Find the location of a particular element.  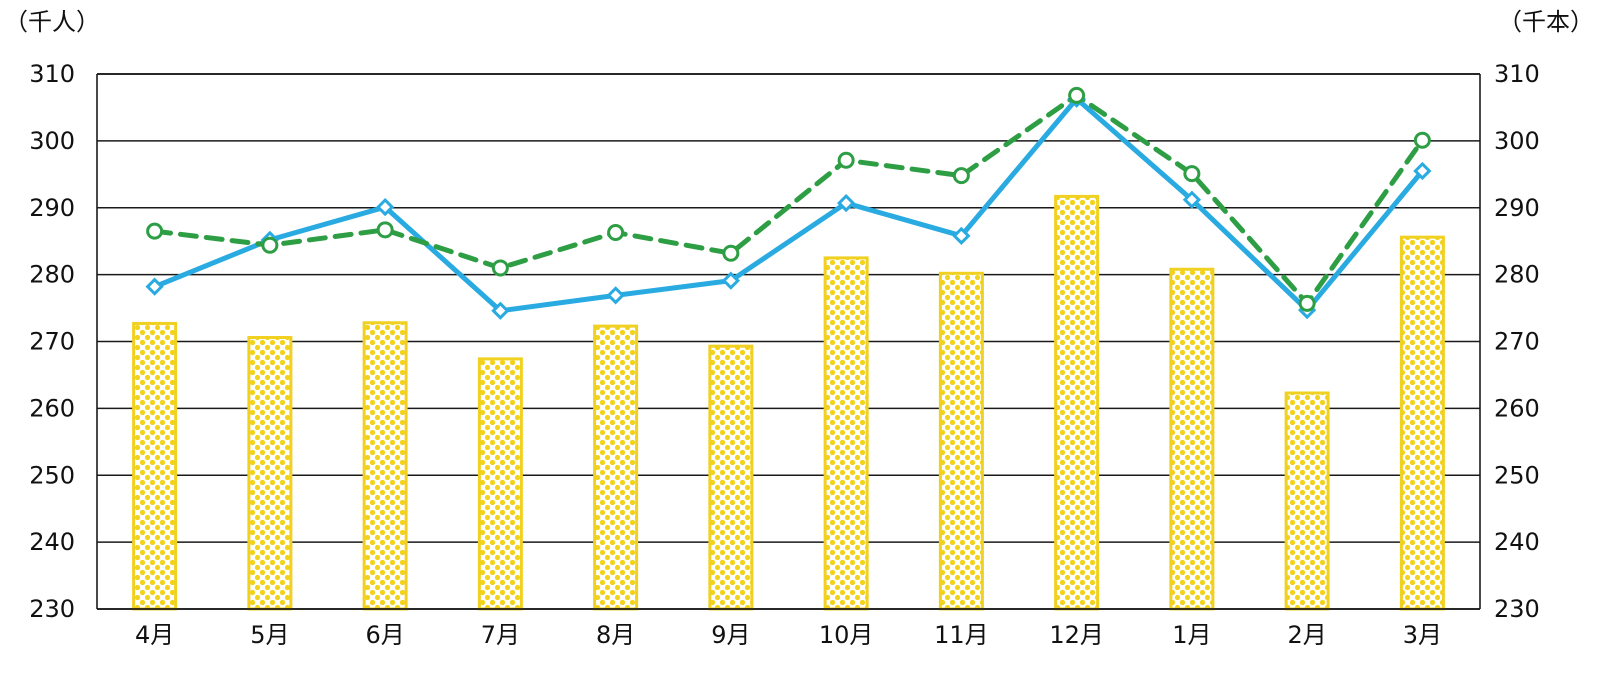

category-label: 6月 is located at coordinates (384, 635).